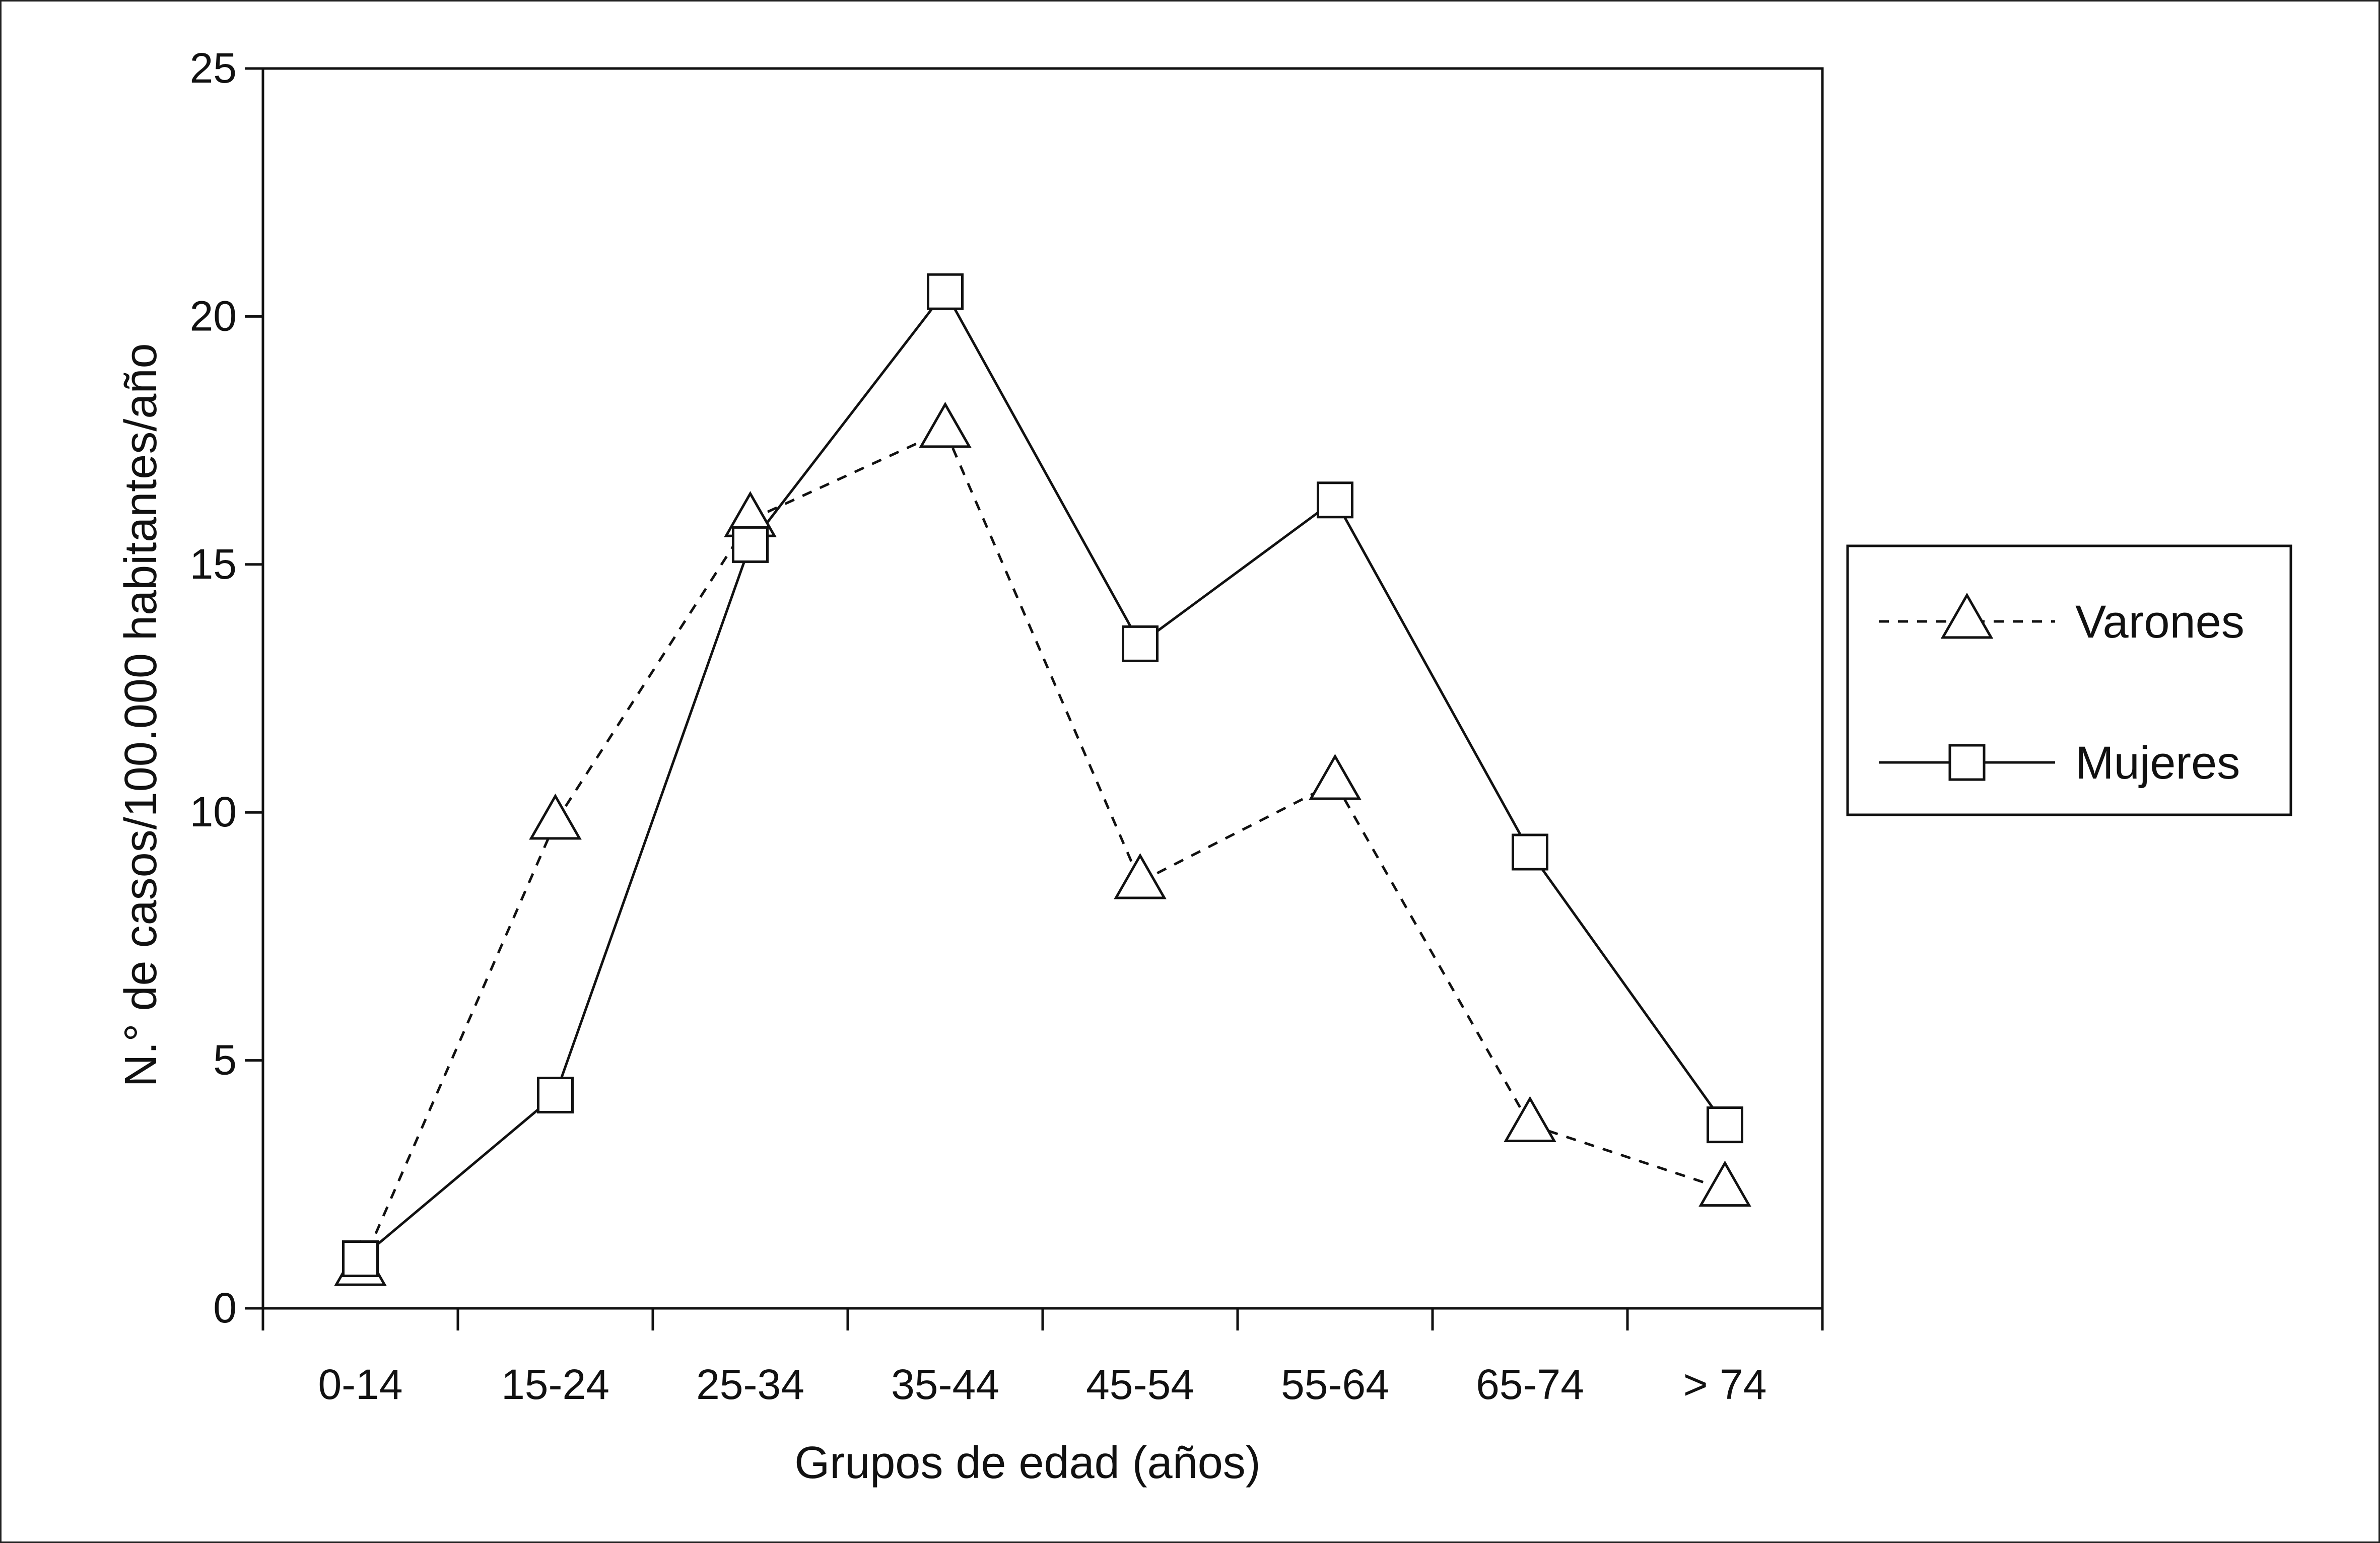 The height and width of the screenshot is (1543, 2380). Describe the element at coordinates (213, 68) in the screenshot. I see `y-tick-label: 25` at that location.